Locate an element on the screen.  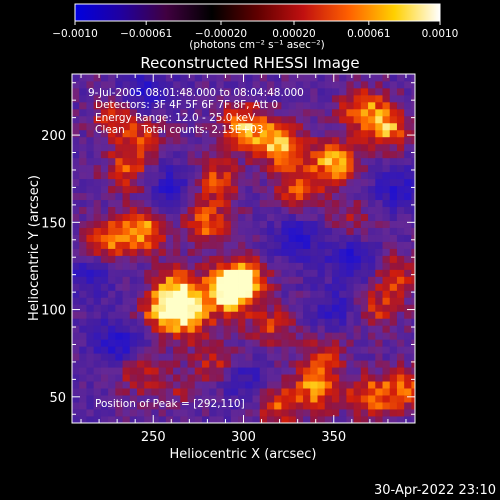
colorbar-tick-label: 0.0010 is located at coordinates (440, 34).